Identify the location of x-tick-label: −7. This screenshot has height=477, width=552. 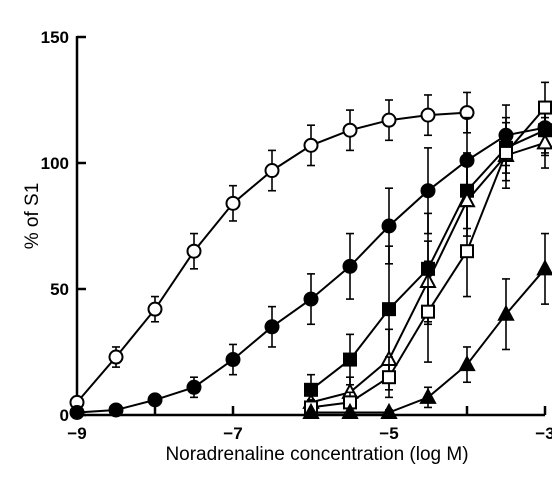
(232, 433).